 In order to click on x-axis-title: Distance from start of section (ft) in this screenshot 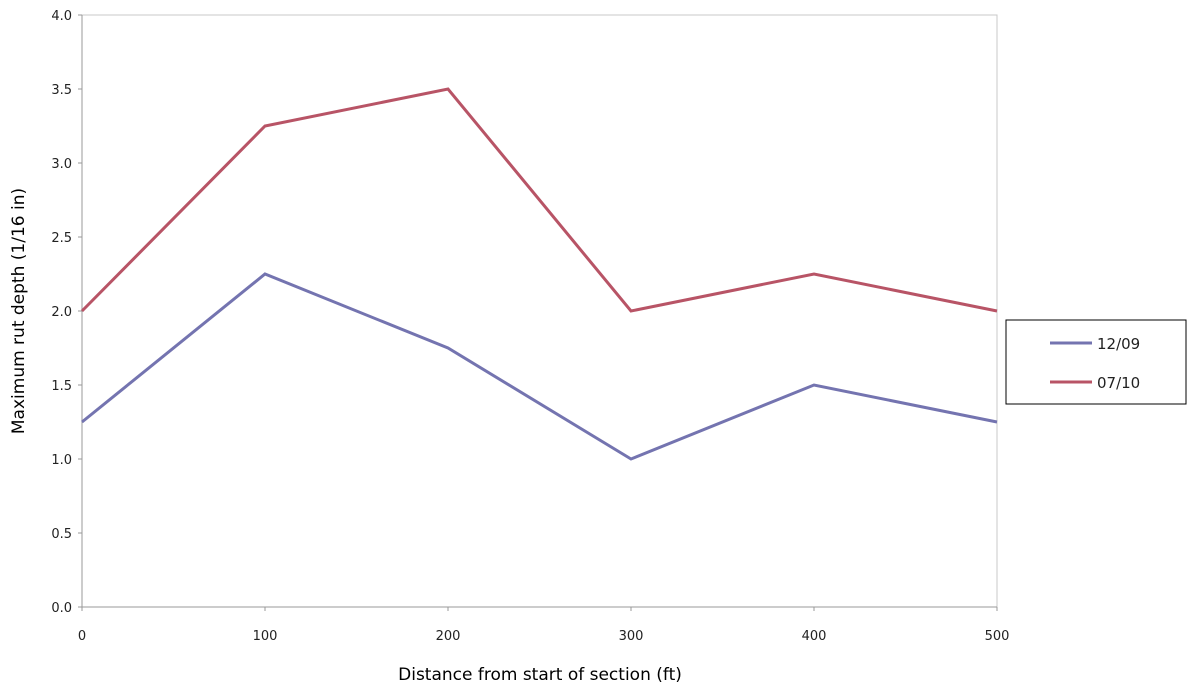, I will do `click(540, 675)`.